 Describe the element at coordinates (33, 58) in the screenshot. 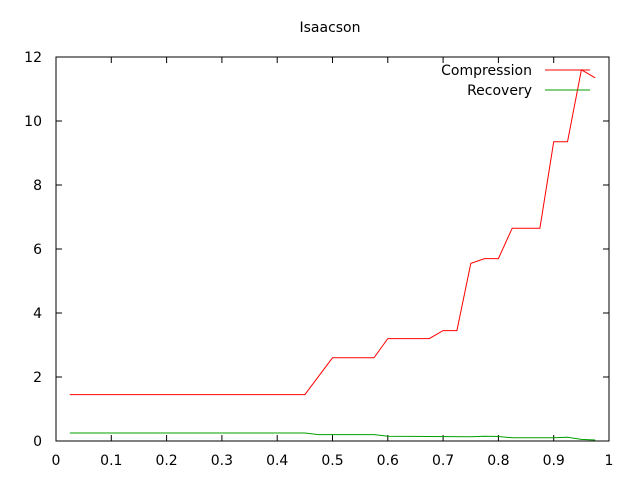

I see `y-tick-label: 12` at that location.